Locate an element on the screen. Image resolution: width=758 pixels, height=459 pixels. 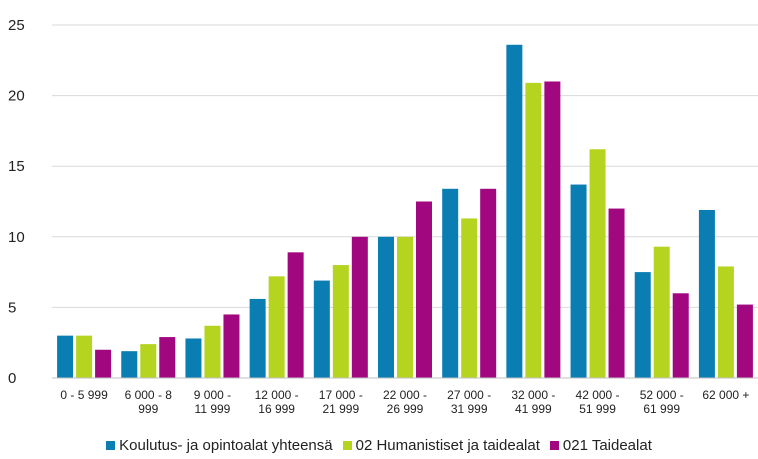
x-tick-label-line: 26 999 is located at coordinates (405, 409).